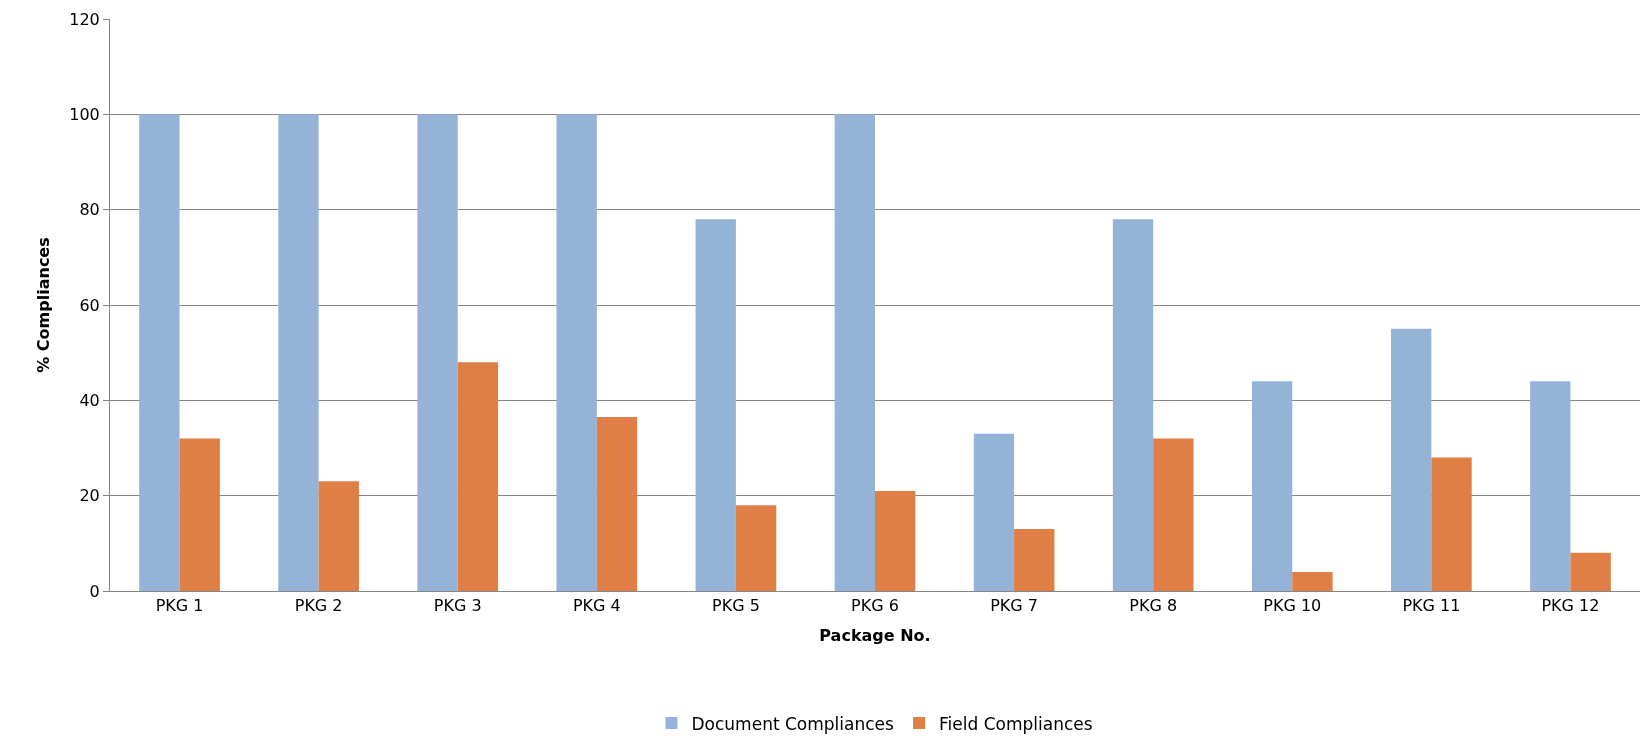 The width and height of the screenshot is (1650, 751). I want to click on legend-label: Field Compliances, so click(1016, 723).